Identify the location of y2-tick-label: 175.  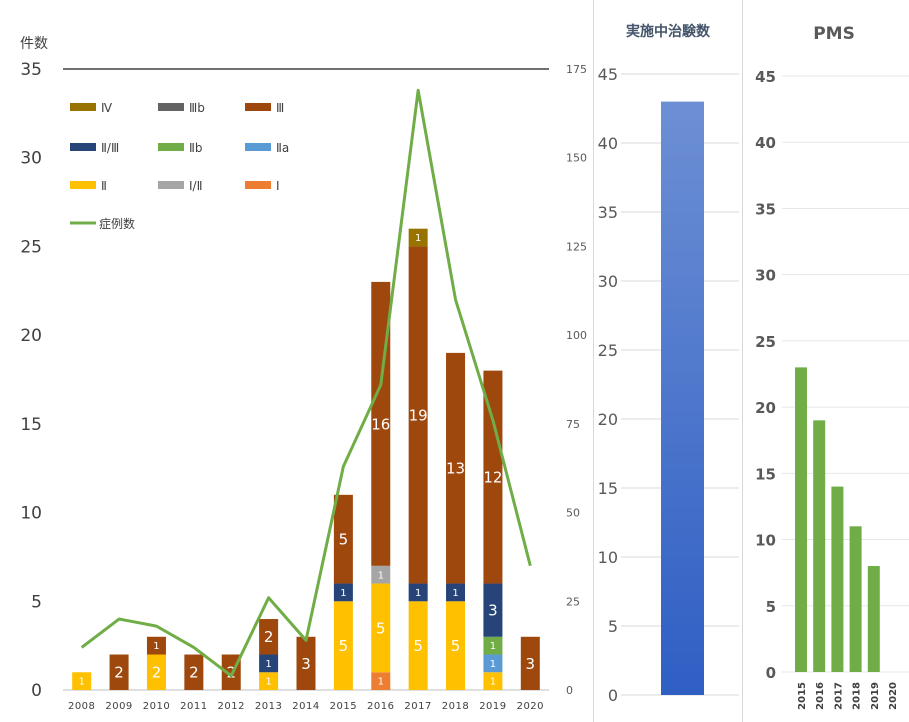
(576, 69).